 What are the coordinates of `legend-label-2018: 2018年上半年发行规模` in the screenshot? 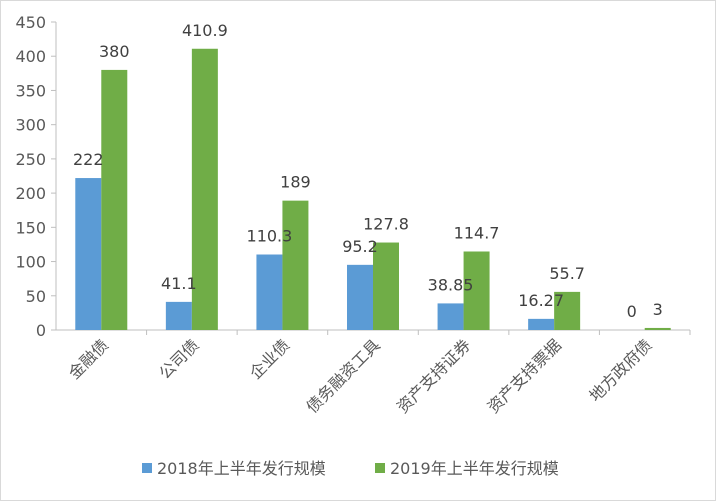 It's located at (241, 468).